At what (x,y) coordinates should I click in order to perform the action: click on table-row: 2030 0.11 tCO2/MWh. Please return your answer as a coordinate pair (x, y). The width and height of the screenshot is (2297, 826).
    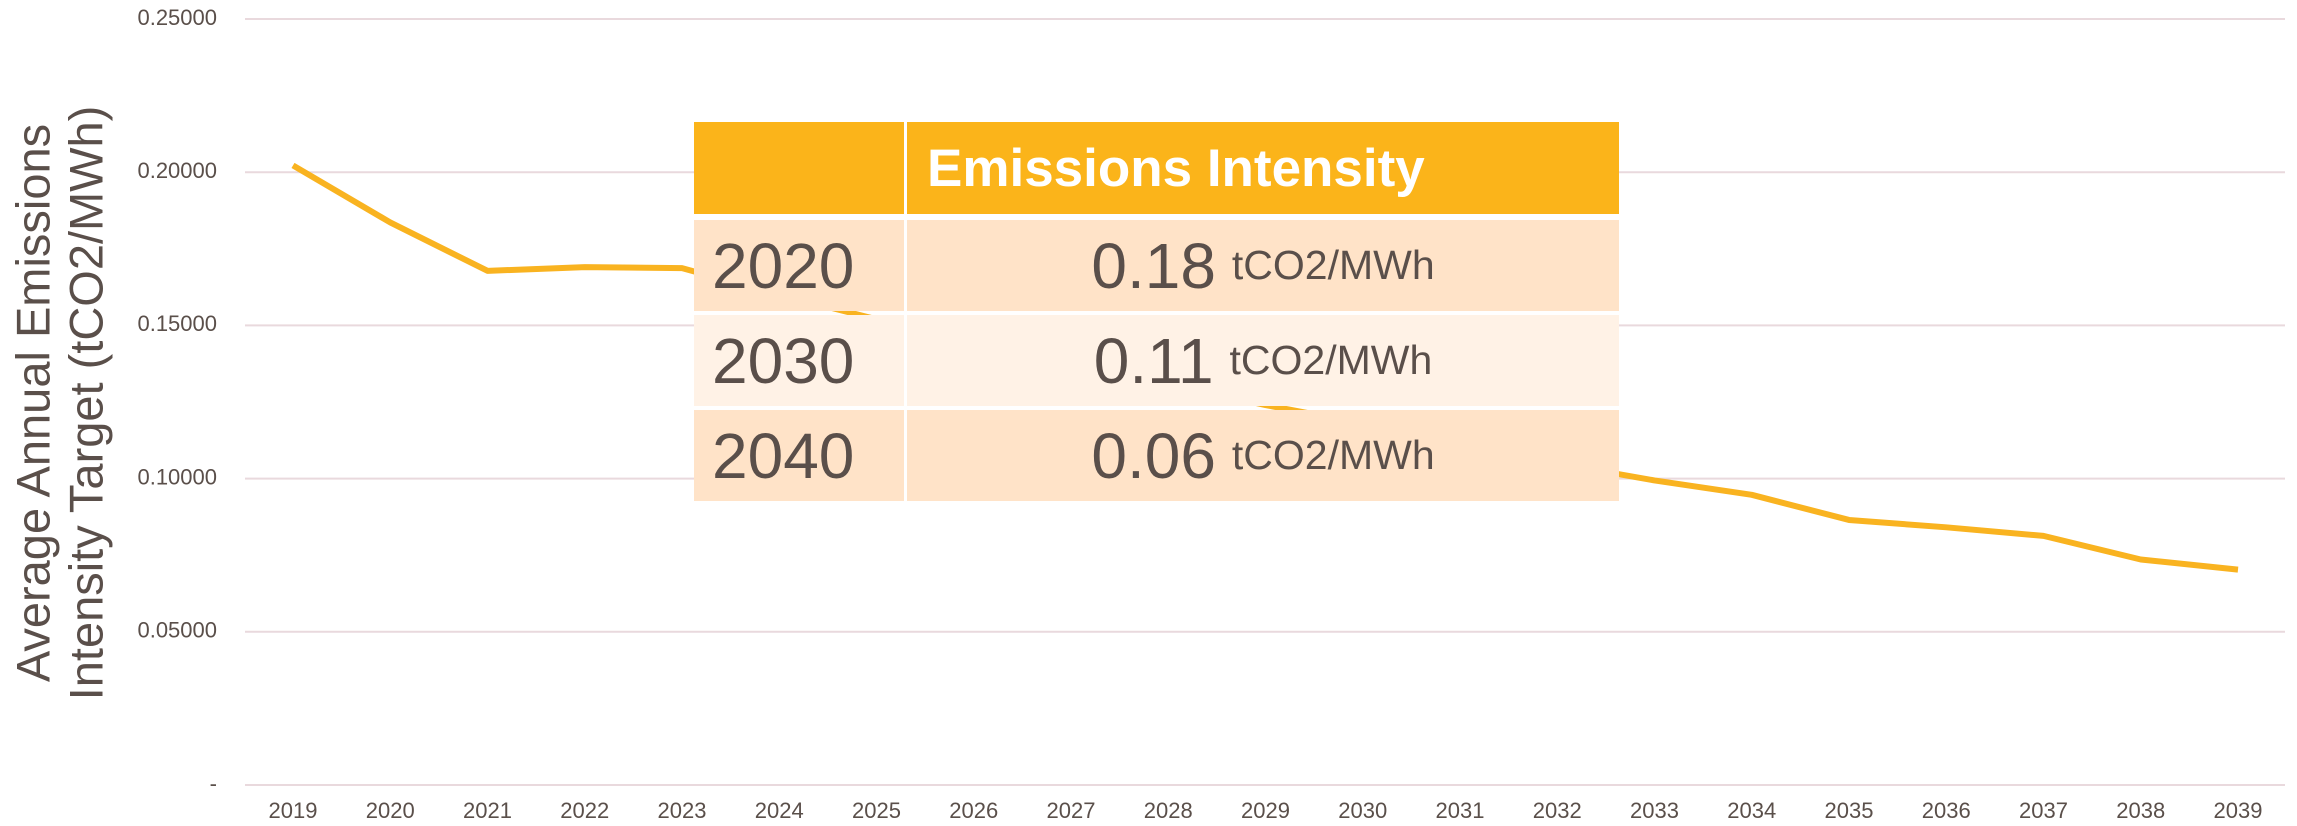
    Looking at the image, I should click on (1156, 360).